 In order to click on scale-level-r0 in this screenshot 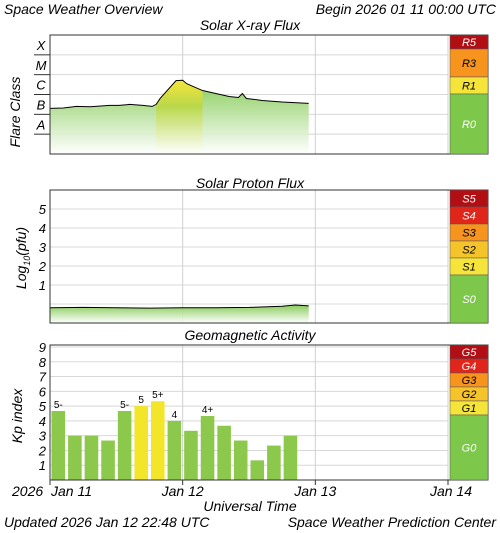, I will do `click(469, 124)`.